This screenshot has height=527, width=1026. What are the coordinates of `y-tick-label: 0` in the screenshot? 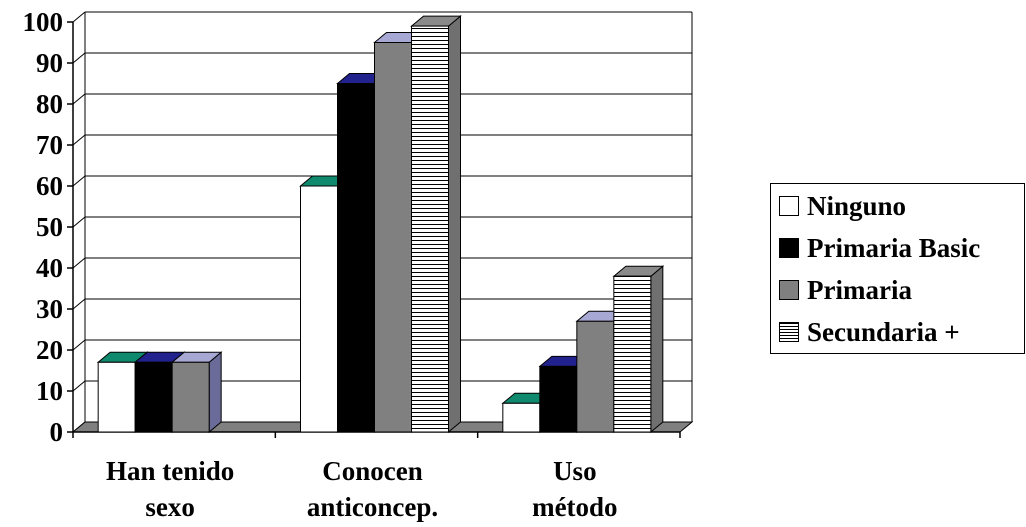 It's located at (57, 432).